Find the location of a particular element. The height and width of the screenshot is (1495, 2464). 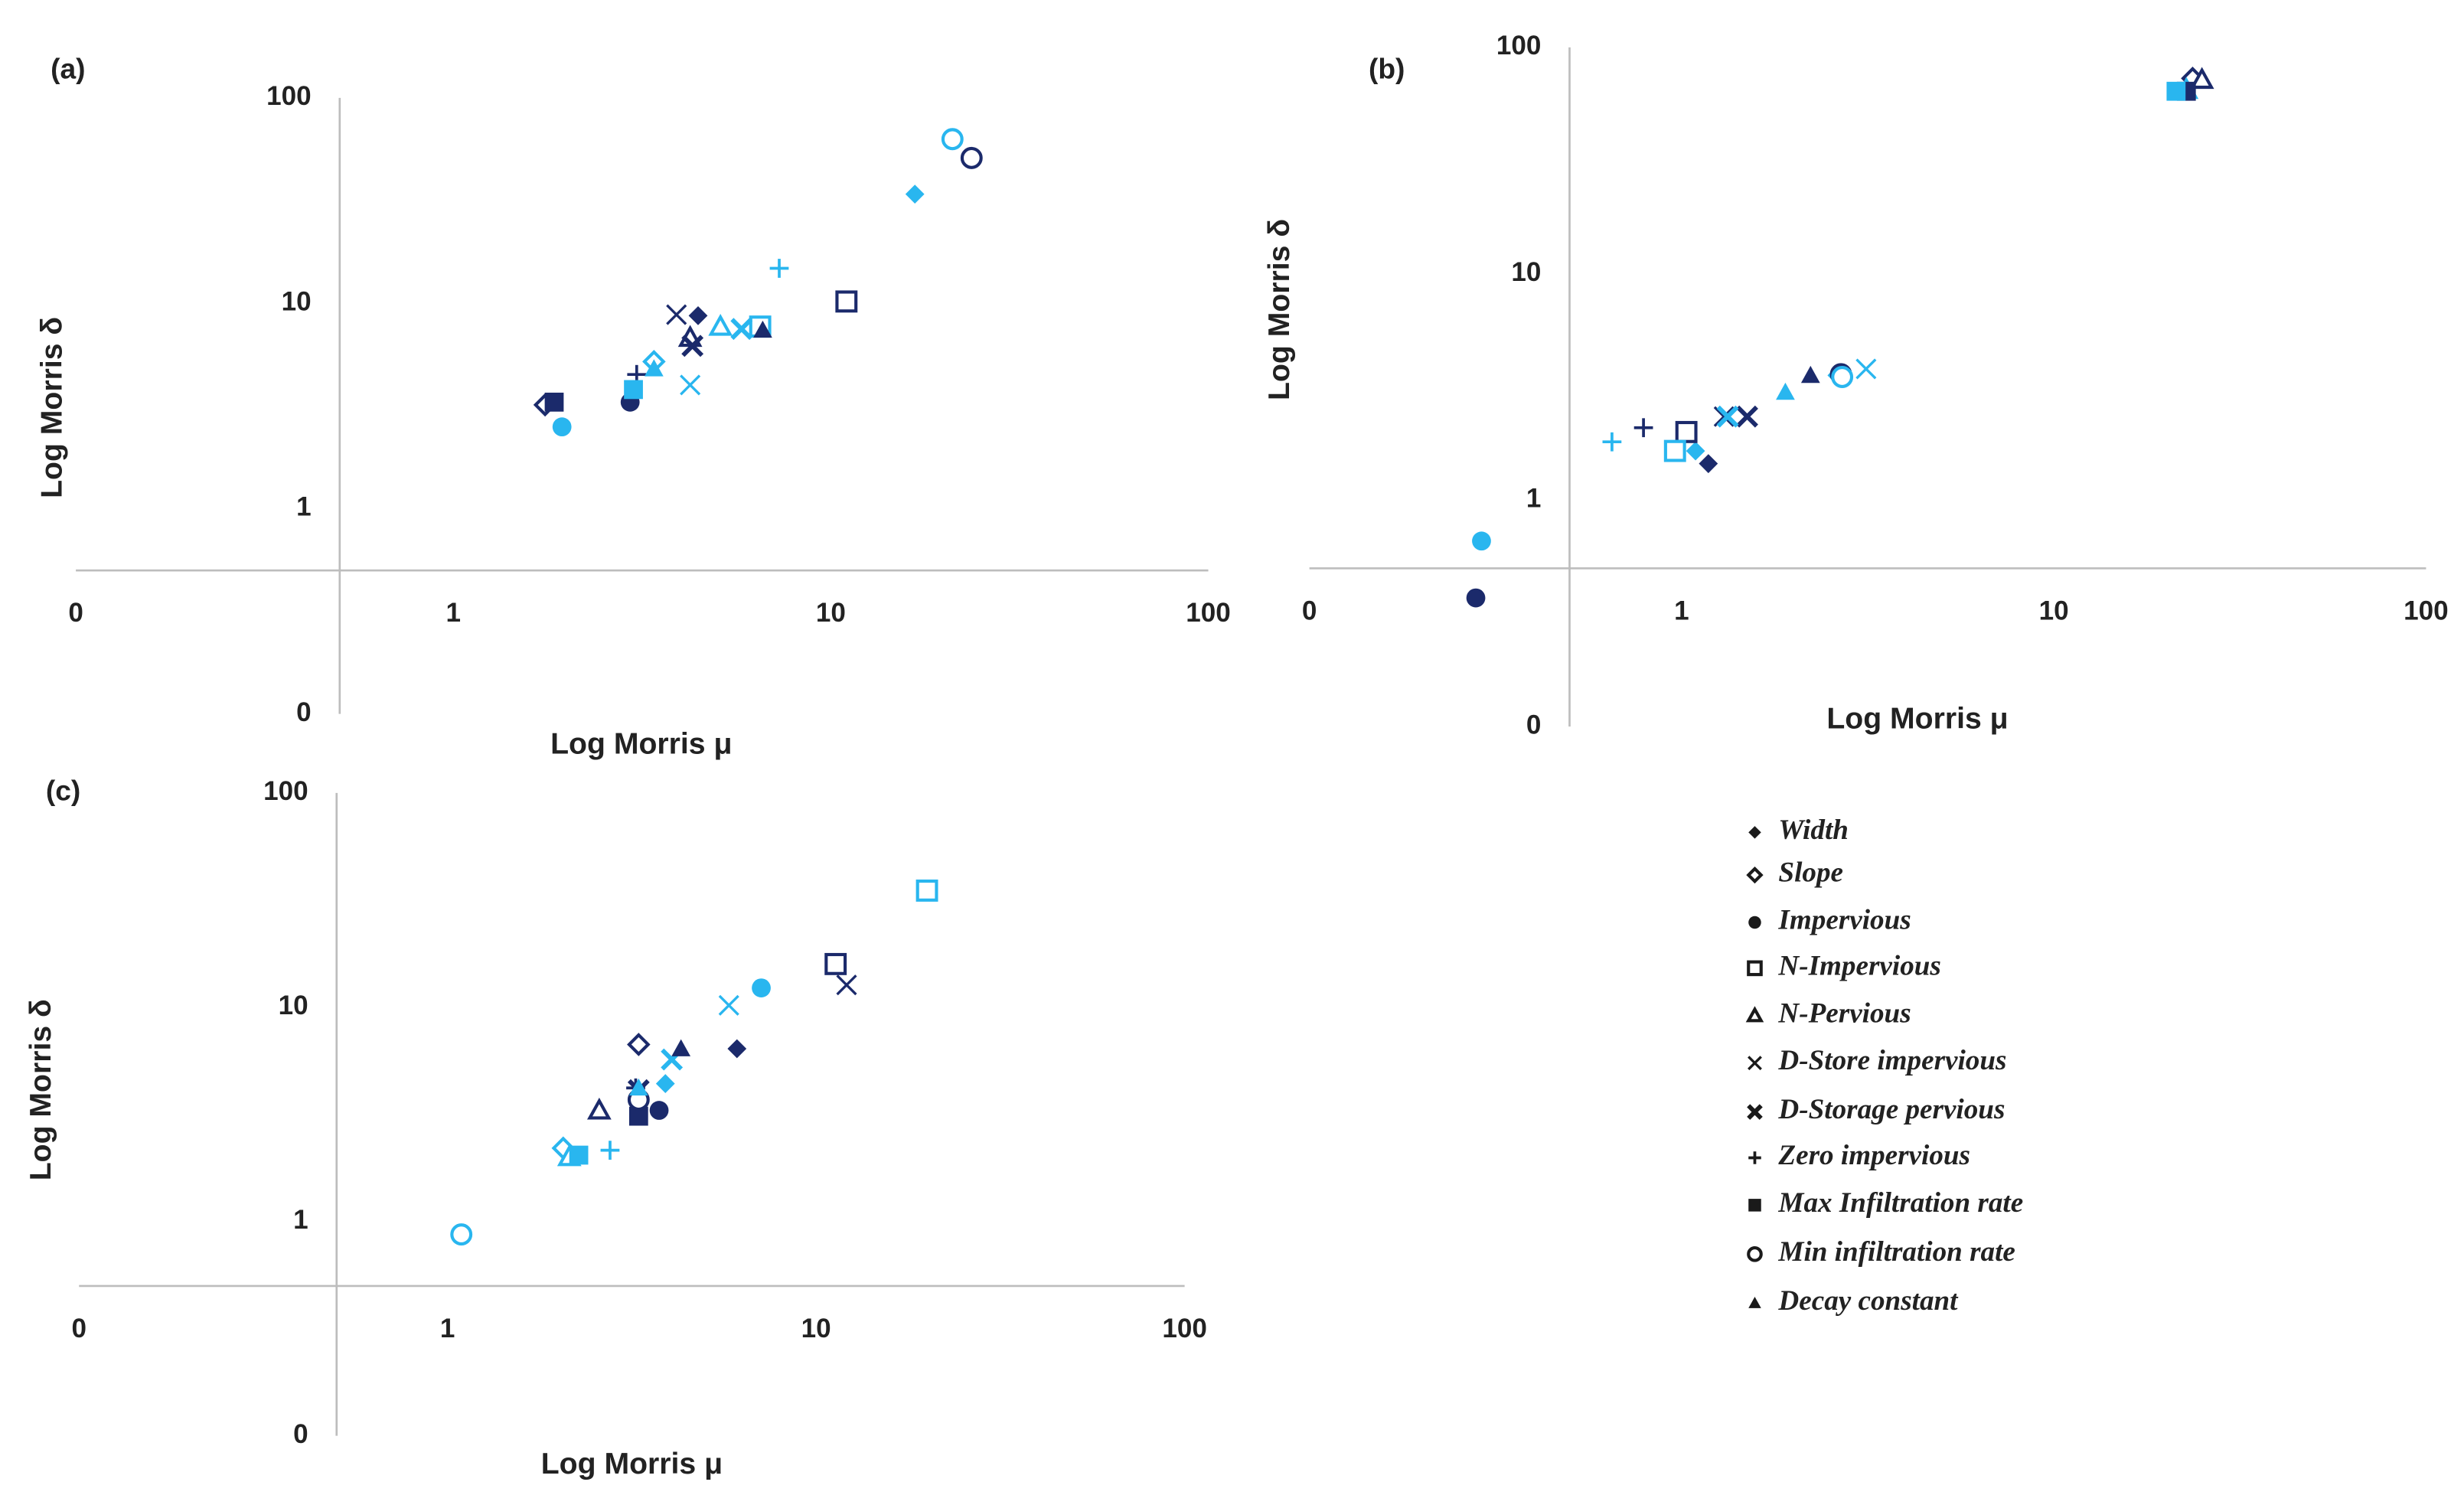

legend-label: Slope is located at coordinates (1810, 873).